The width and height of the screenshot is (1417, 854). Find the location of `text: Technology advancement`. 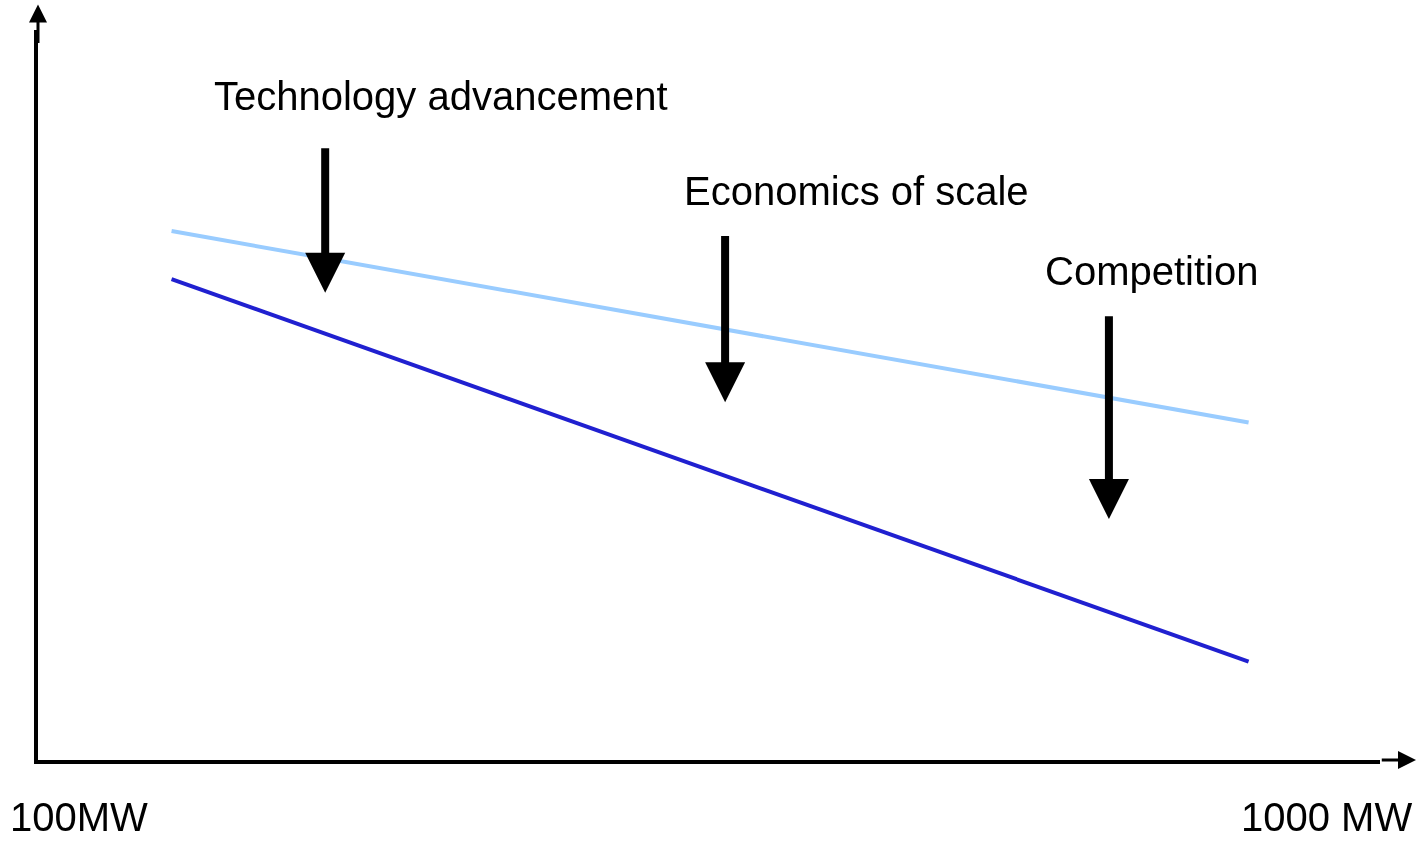

text: Technology advancement is located at coordinates (441, 96).